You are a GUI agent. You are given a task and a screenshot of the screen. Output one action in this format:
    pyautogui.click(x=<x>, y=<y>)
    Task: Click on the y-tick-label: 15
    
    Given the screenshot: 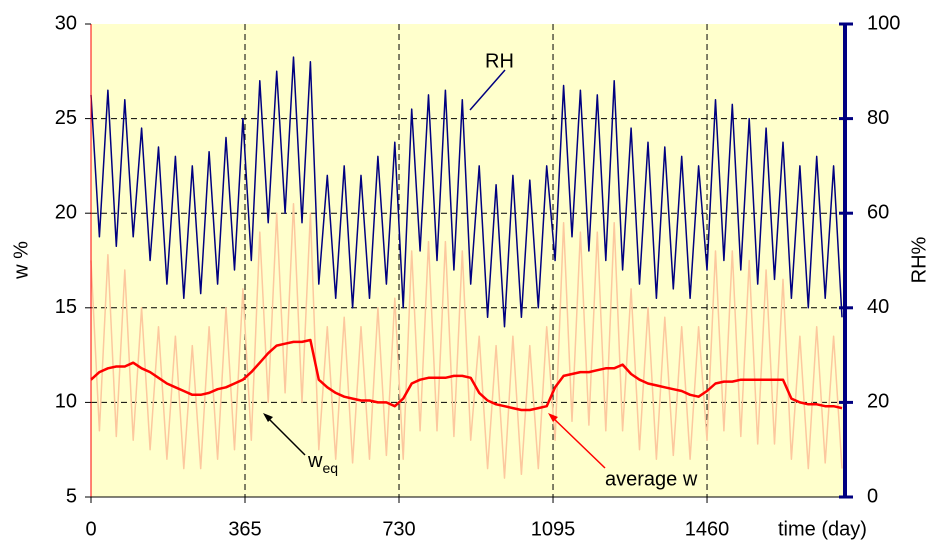 What is the action you would take?
    pyautogui.click(x=66, y=307)
    